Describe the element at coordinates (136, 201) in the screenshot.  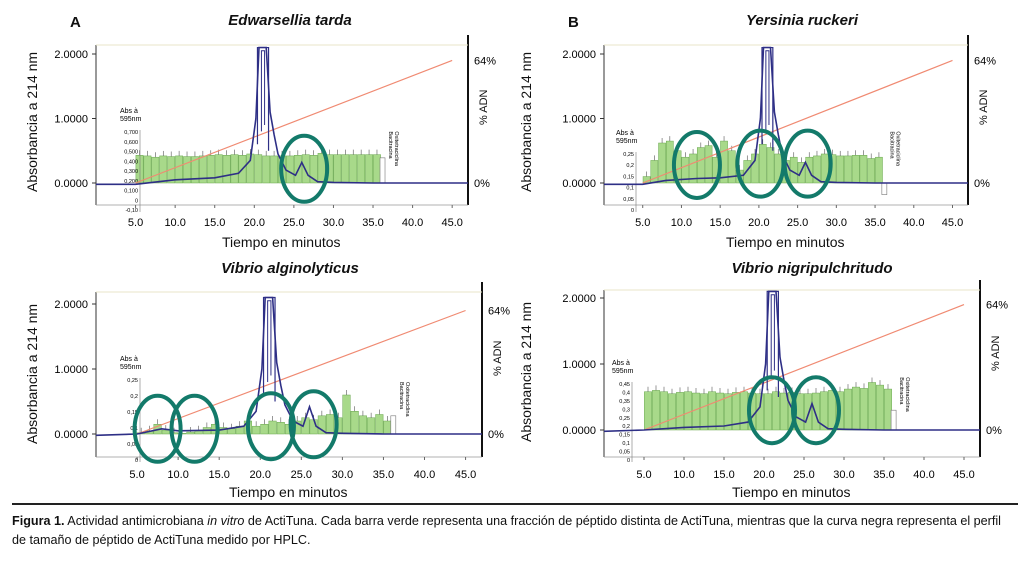
I see `inset-tick-label: 0` at that location.